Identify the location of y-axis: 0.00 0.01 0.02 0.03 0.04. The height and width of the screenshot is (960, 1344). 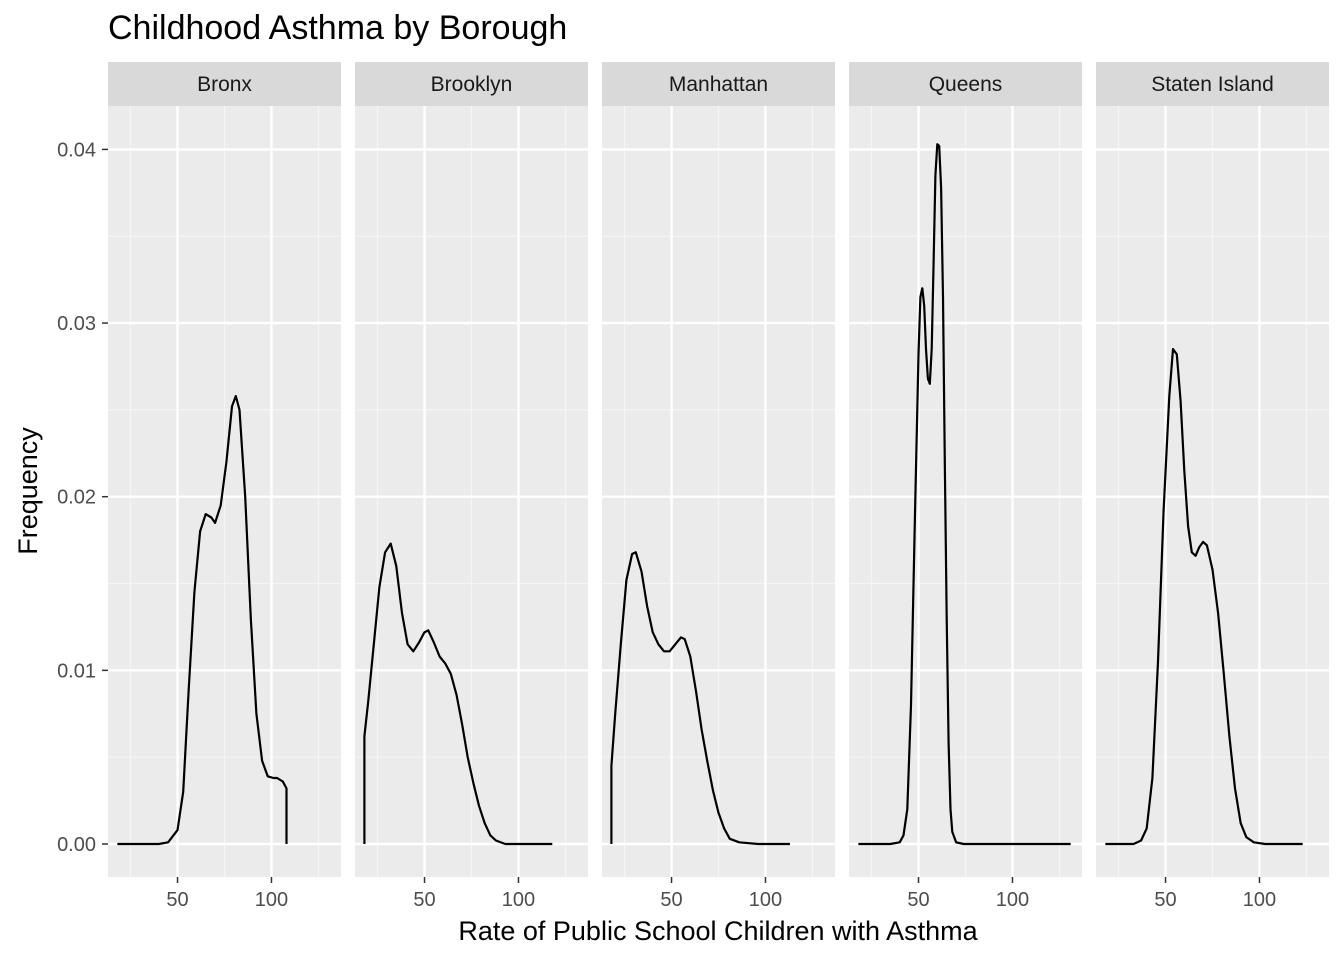
(82, 497).